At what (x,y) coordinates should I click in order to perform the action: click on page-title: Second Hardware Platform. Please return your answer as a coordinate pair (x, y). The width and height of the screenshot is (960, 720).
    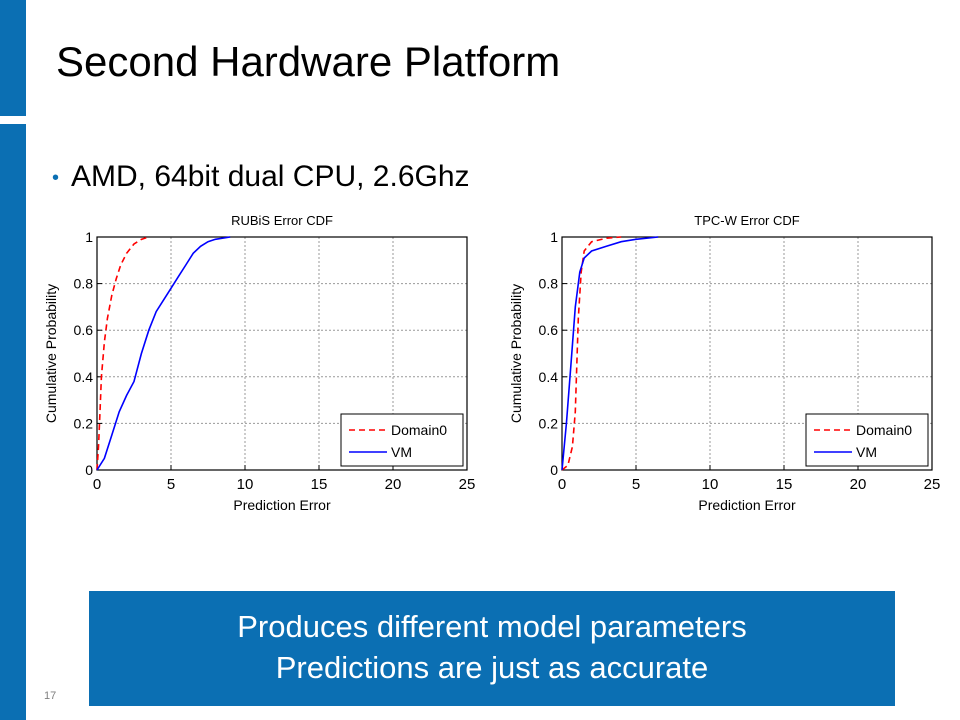
    Looking at the image, I should click on (308, 61).